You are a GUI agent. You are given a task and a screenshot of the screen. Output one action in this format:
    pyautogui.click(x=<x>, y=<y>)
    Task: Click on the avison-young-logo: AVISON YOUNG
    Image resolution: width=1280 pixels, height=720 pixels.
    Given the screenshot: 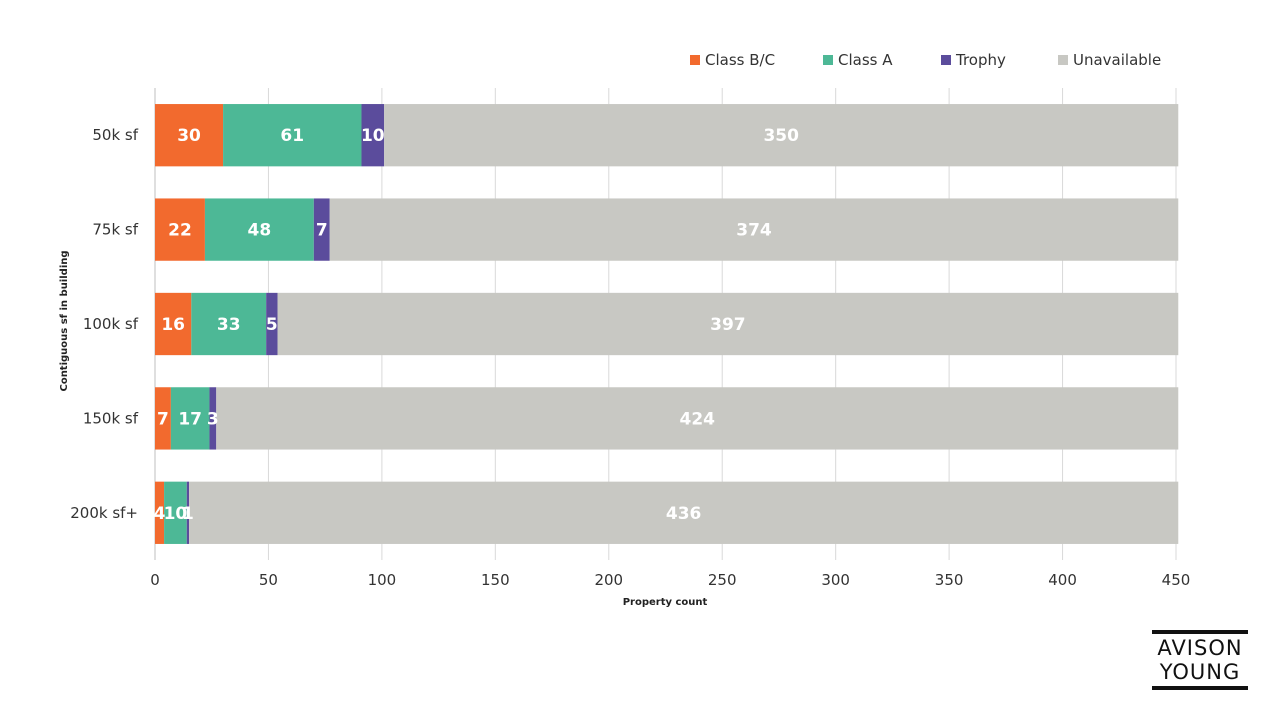 What is the action you would take?
    pyautogui.click(x=1200, y=660)
    